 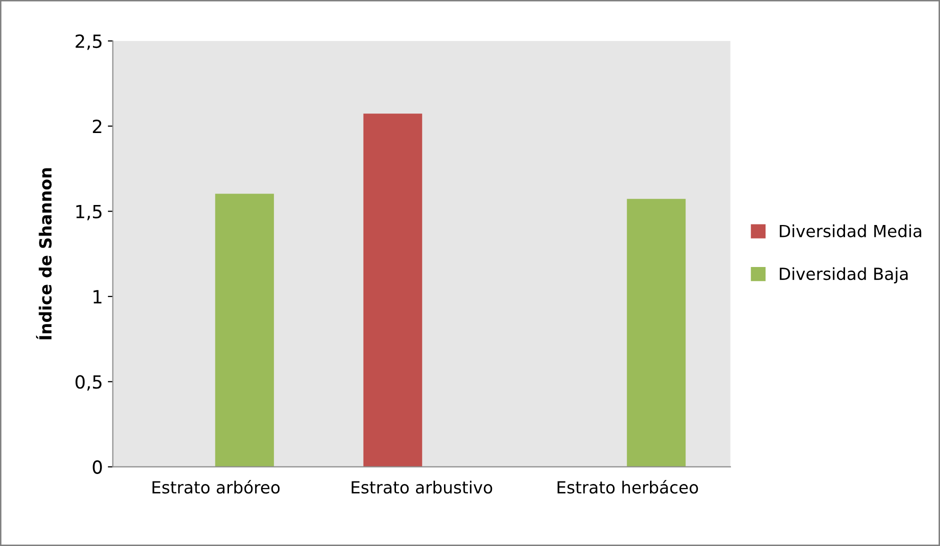 What do you see at coordinates (97, 467) in the screenshot?
I see `y-tick-label: 0` at bounding box center [97, 467].